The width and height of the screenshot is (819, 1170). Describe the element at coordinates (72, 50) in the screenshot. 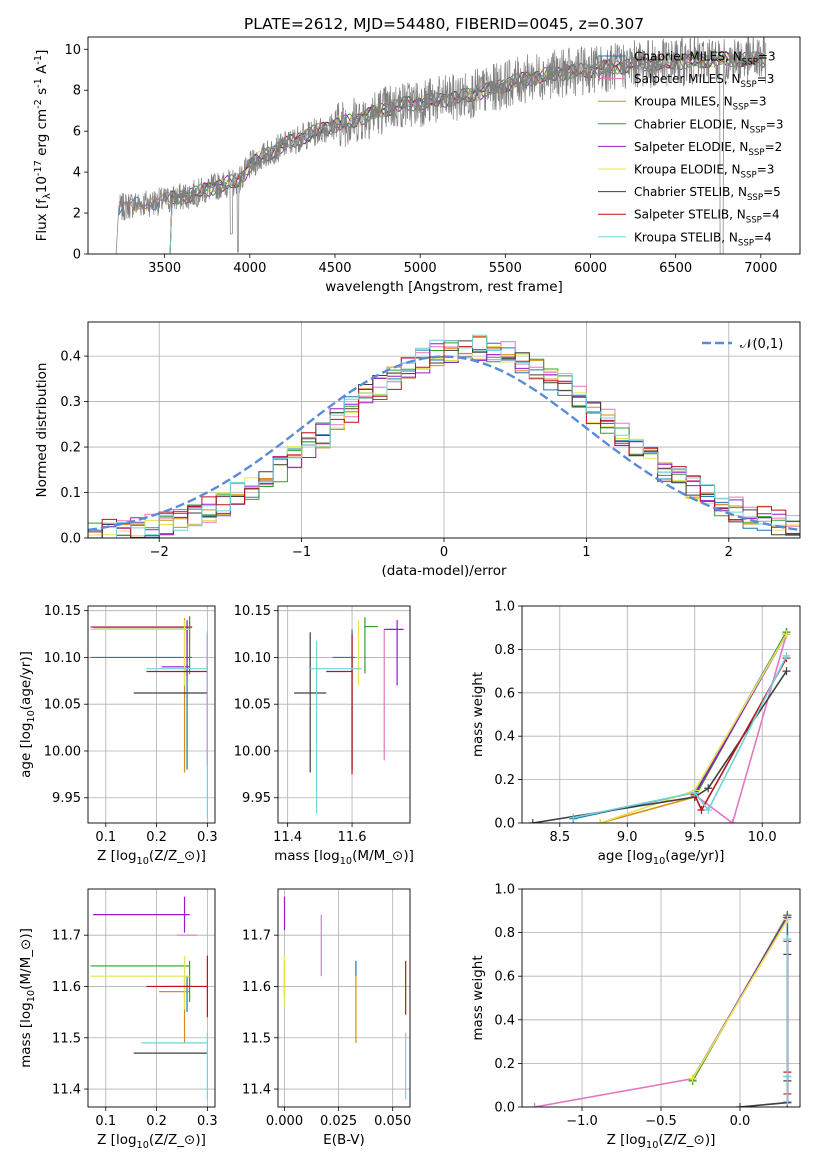

I see `y-tick-label: 10` at that location.